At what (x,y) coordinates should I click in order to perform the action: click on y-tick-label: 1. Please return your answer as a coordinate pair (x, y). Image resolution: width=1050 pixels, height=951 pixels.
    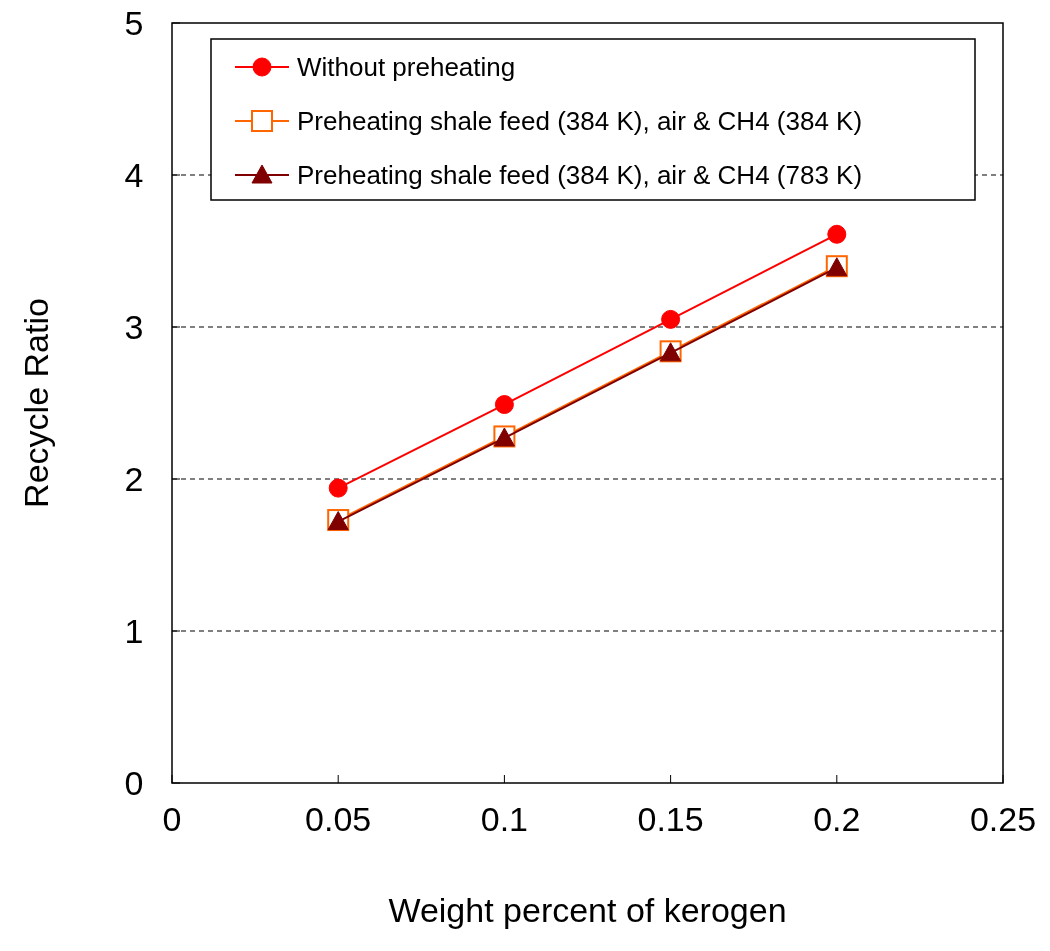
    Looking at the image, I should click on (134, 631).